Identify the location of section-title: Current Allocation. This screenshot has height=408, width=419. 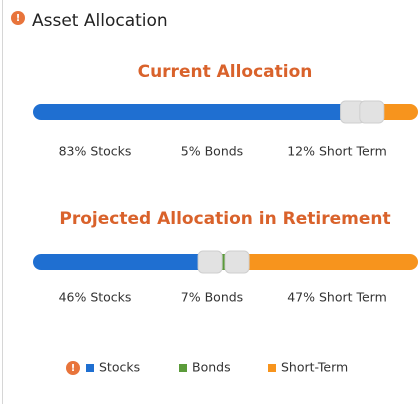
(225, 72).